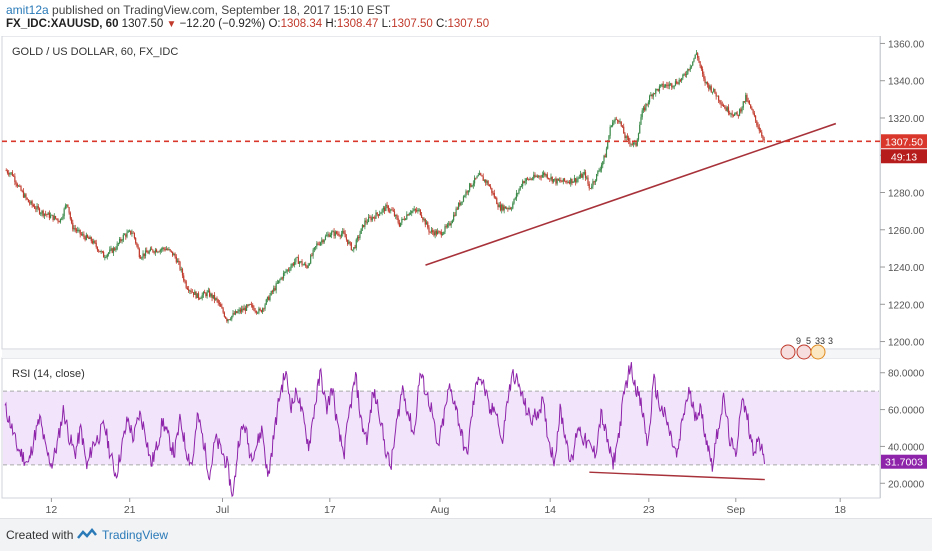 This screenshot has height=551, width=932. I want to click on rsi-value-tag, so click(904, 461).